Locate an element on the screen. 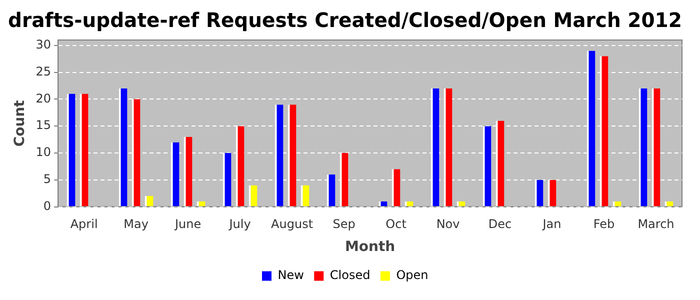 The width and height of the screenshot is (700, 300). legend-label: Closed is located at coordinates (350, 275).